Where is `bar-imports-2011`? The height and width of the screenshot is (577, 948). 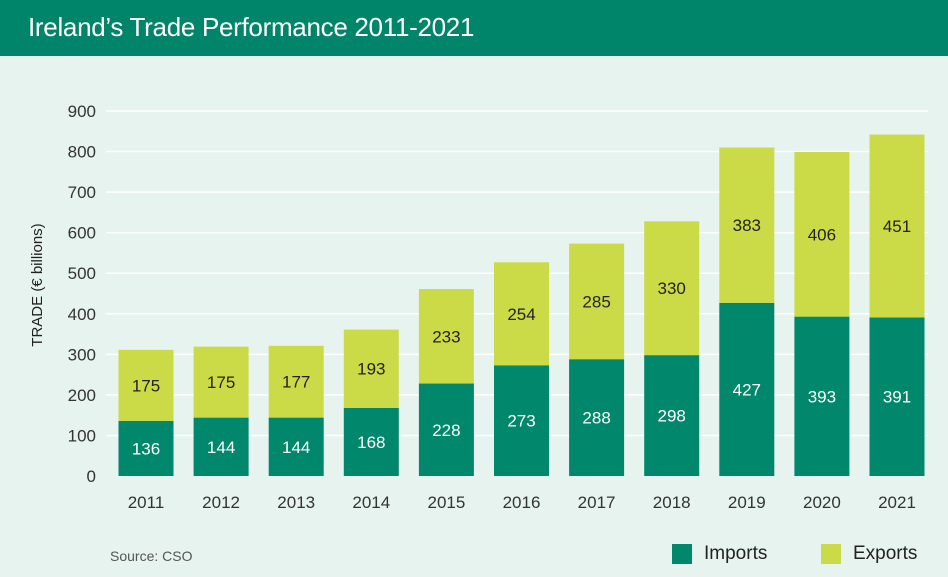 bar-imports-2011 is located at coordinates (146, 448).